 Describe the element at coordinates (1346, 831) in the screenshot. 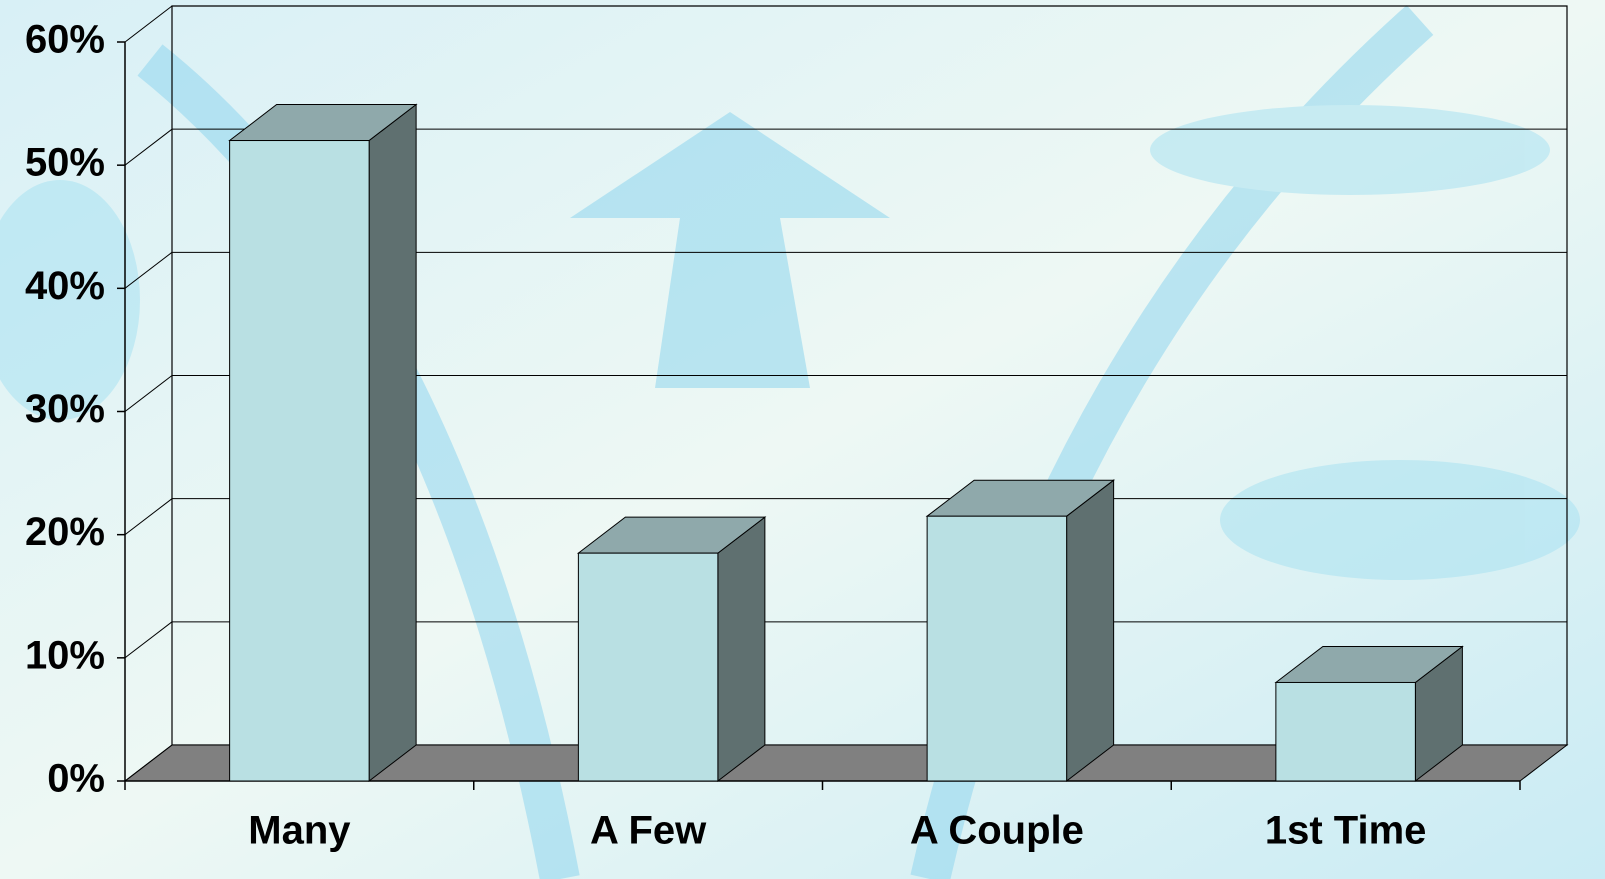

I see `x-tick-label: 1st Time` at that location.